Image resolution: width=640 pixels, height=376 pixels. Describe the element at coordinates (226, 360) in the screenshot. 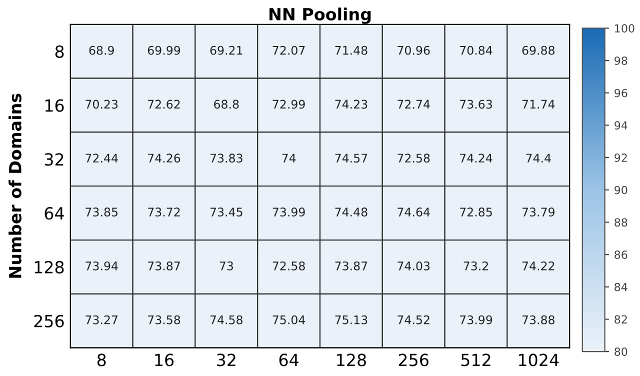

I see `x-tick-label: 32` at that location.